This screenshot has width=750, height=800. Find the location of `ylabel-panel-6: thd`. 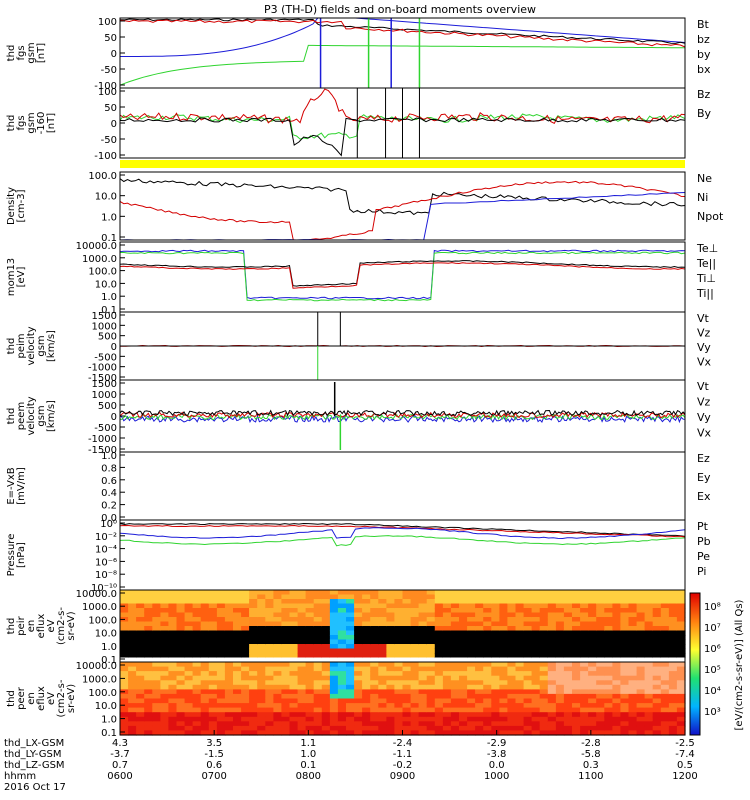

ylabel-panel-6: thd is located at coordinates (11, 416).